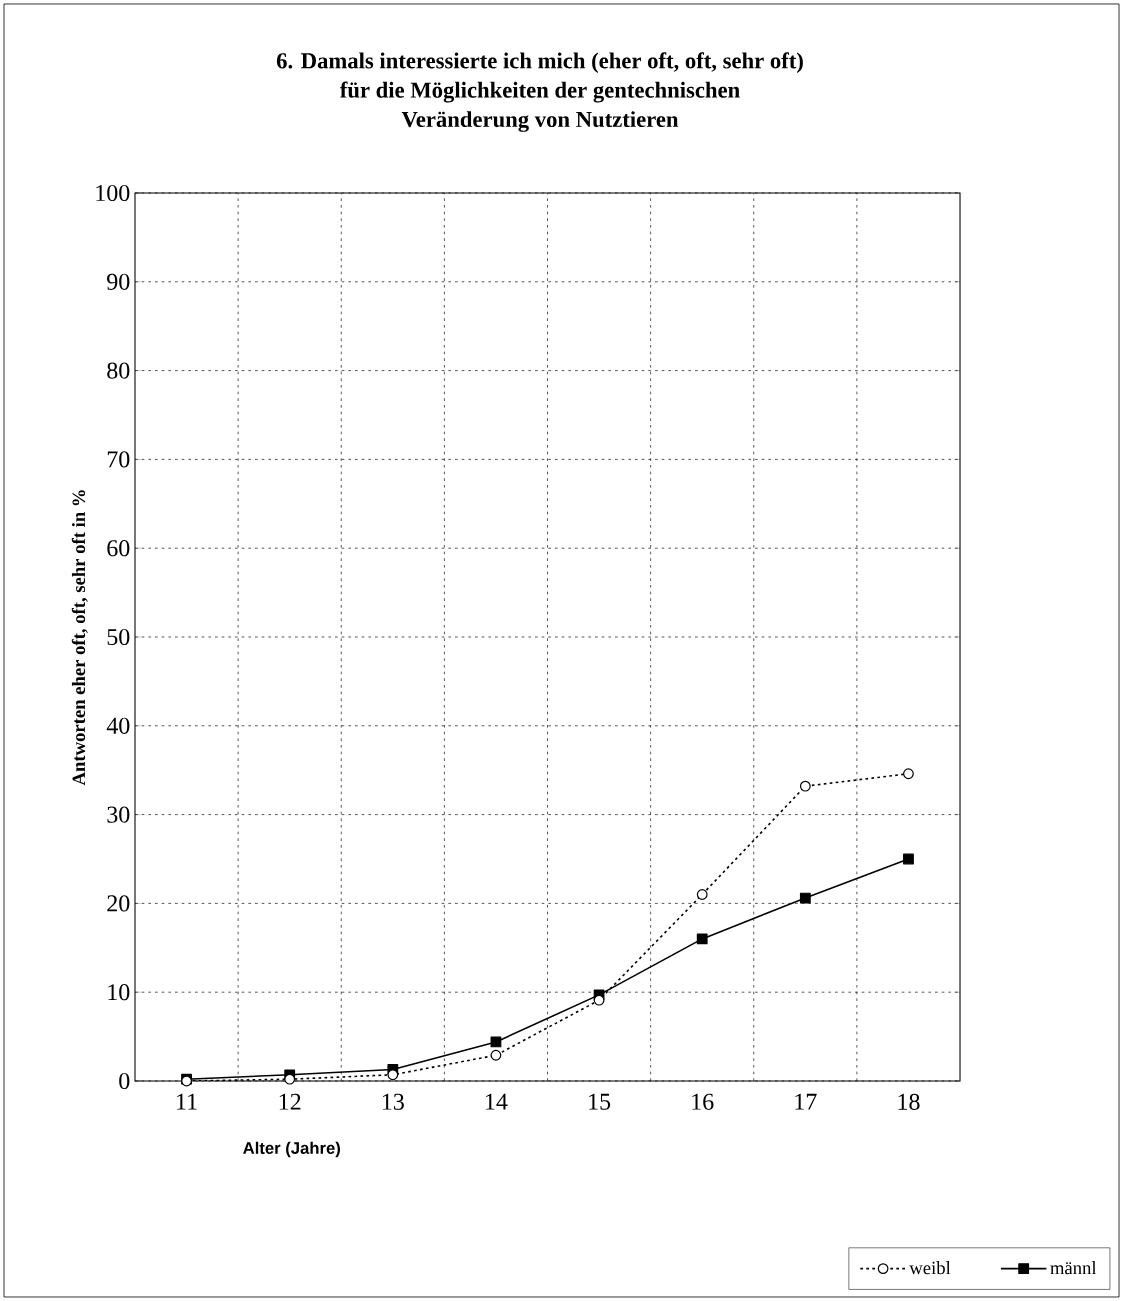 This screenshot has height=1301, width=1123. What do you see at coordinates (119, 992) in the screenshot?
I see `y-tick-label: 10` at bounding box center [119, 992].